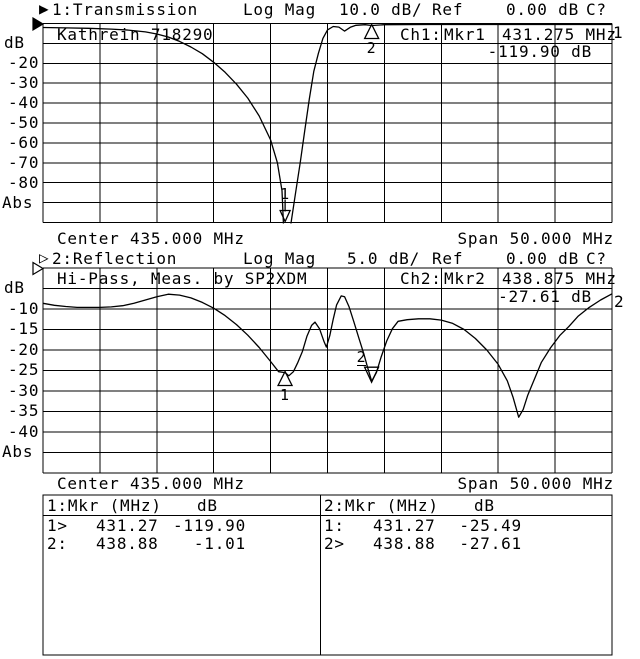  I want to click on ch2-ytick: -15, so click(24, 328).